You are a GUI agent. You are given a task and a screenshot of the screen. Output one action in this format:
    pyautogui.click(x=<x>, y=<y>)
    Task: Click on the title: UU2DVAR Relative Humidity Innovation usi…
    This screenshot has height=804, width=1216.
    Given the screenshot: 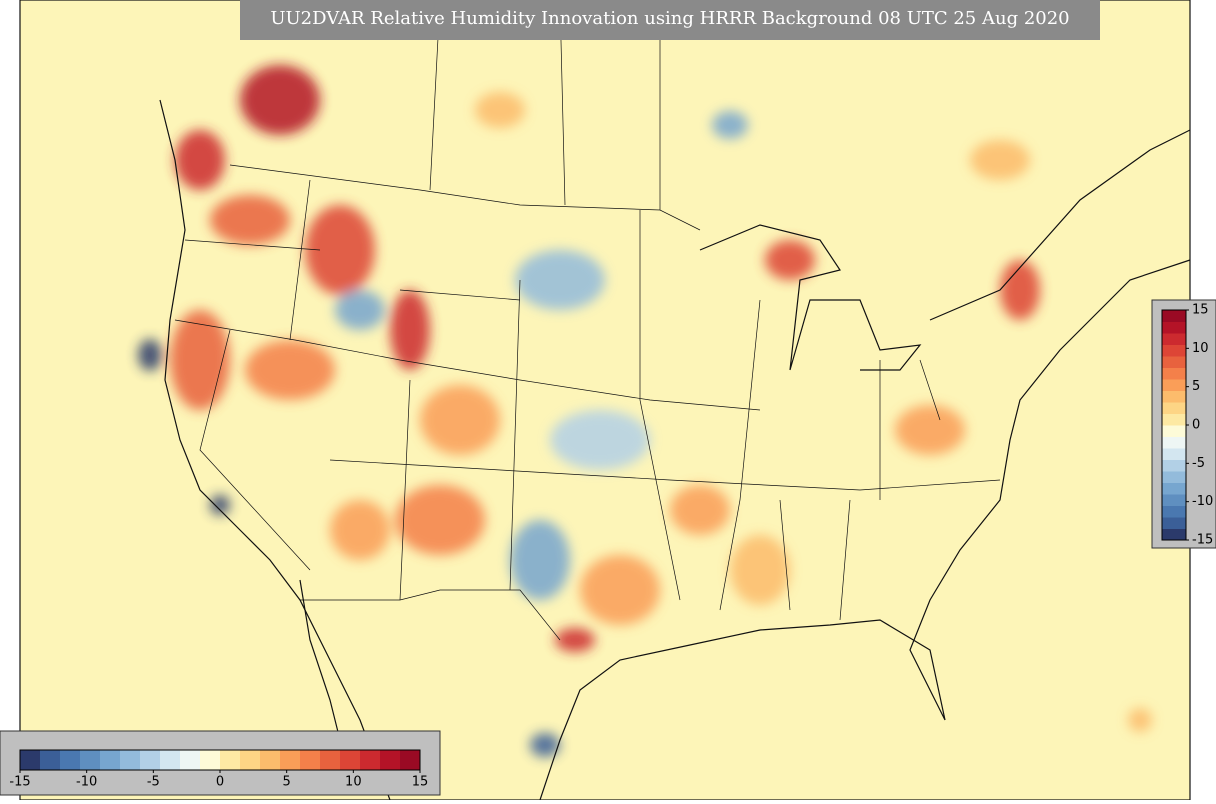 What is the action you would take?
    pyautogui.click(x=669, y=18)
    